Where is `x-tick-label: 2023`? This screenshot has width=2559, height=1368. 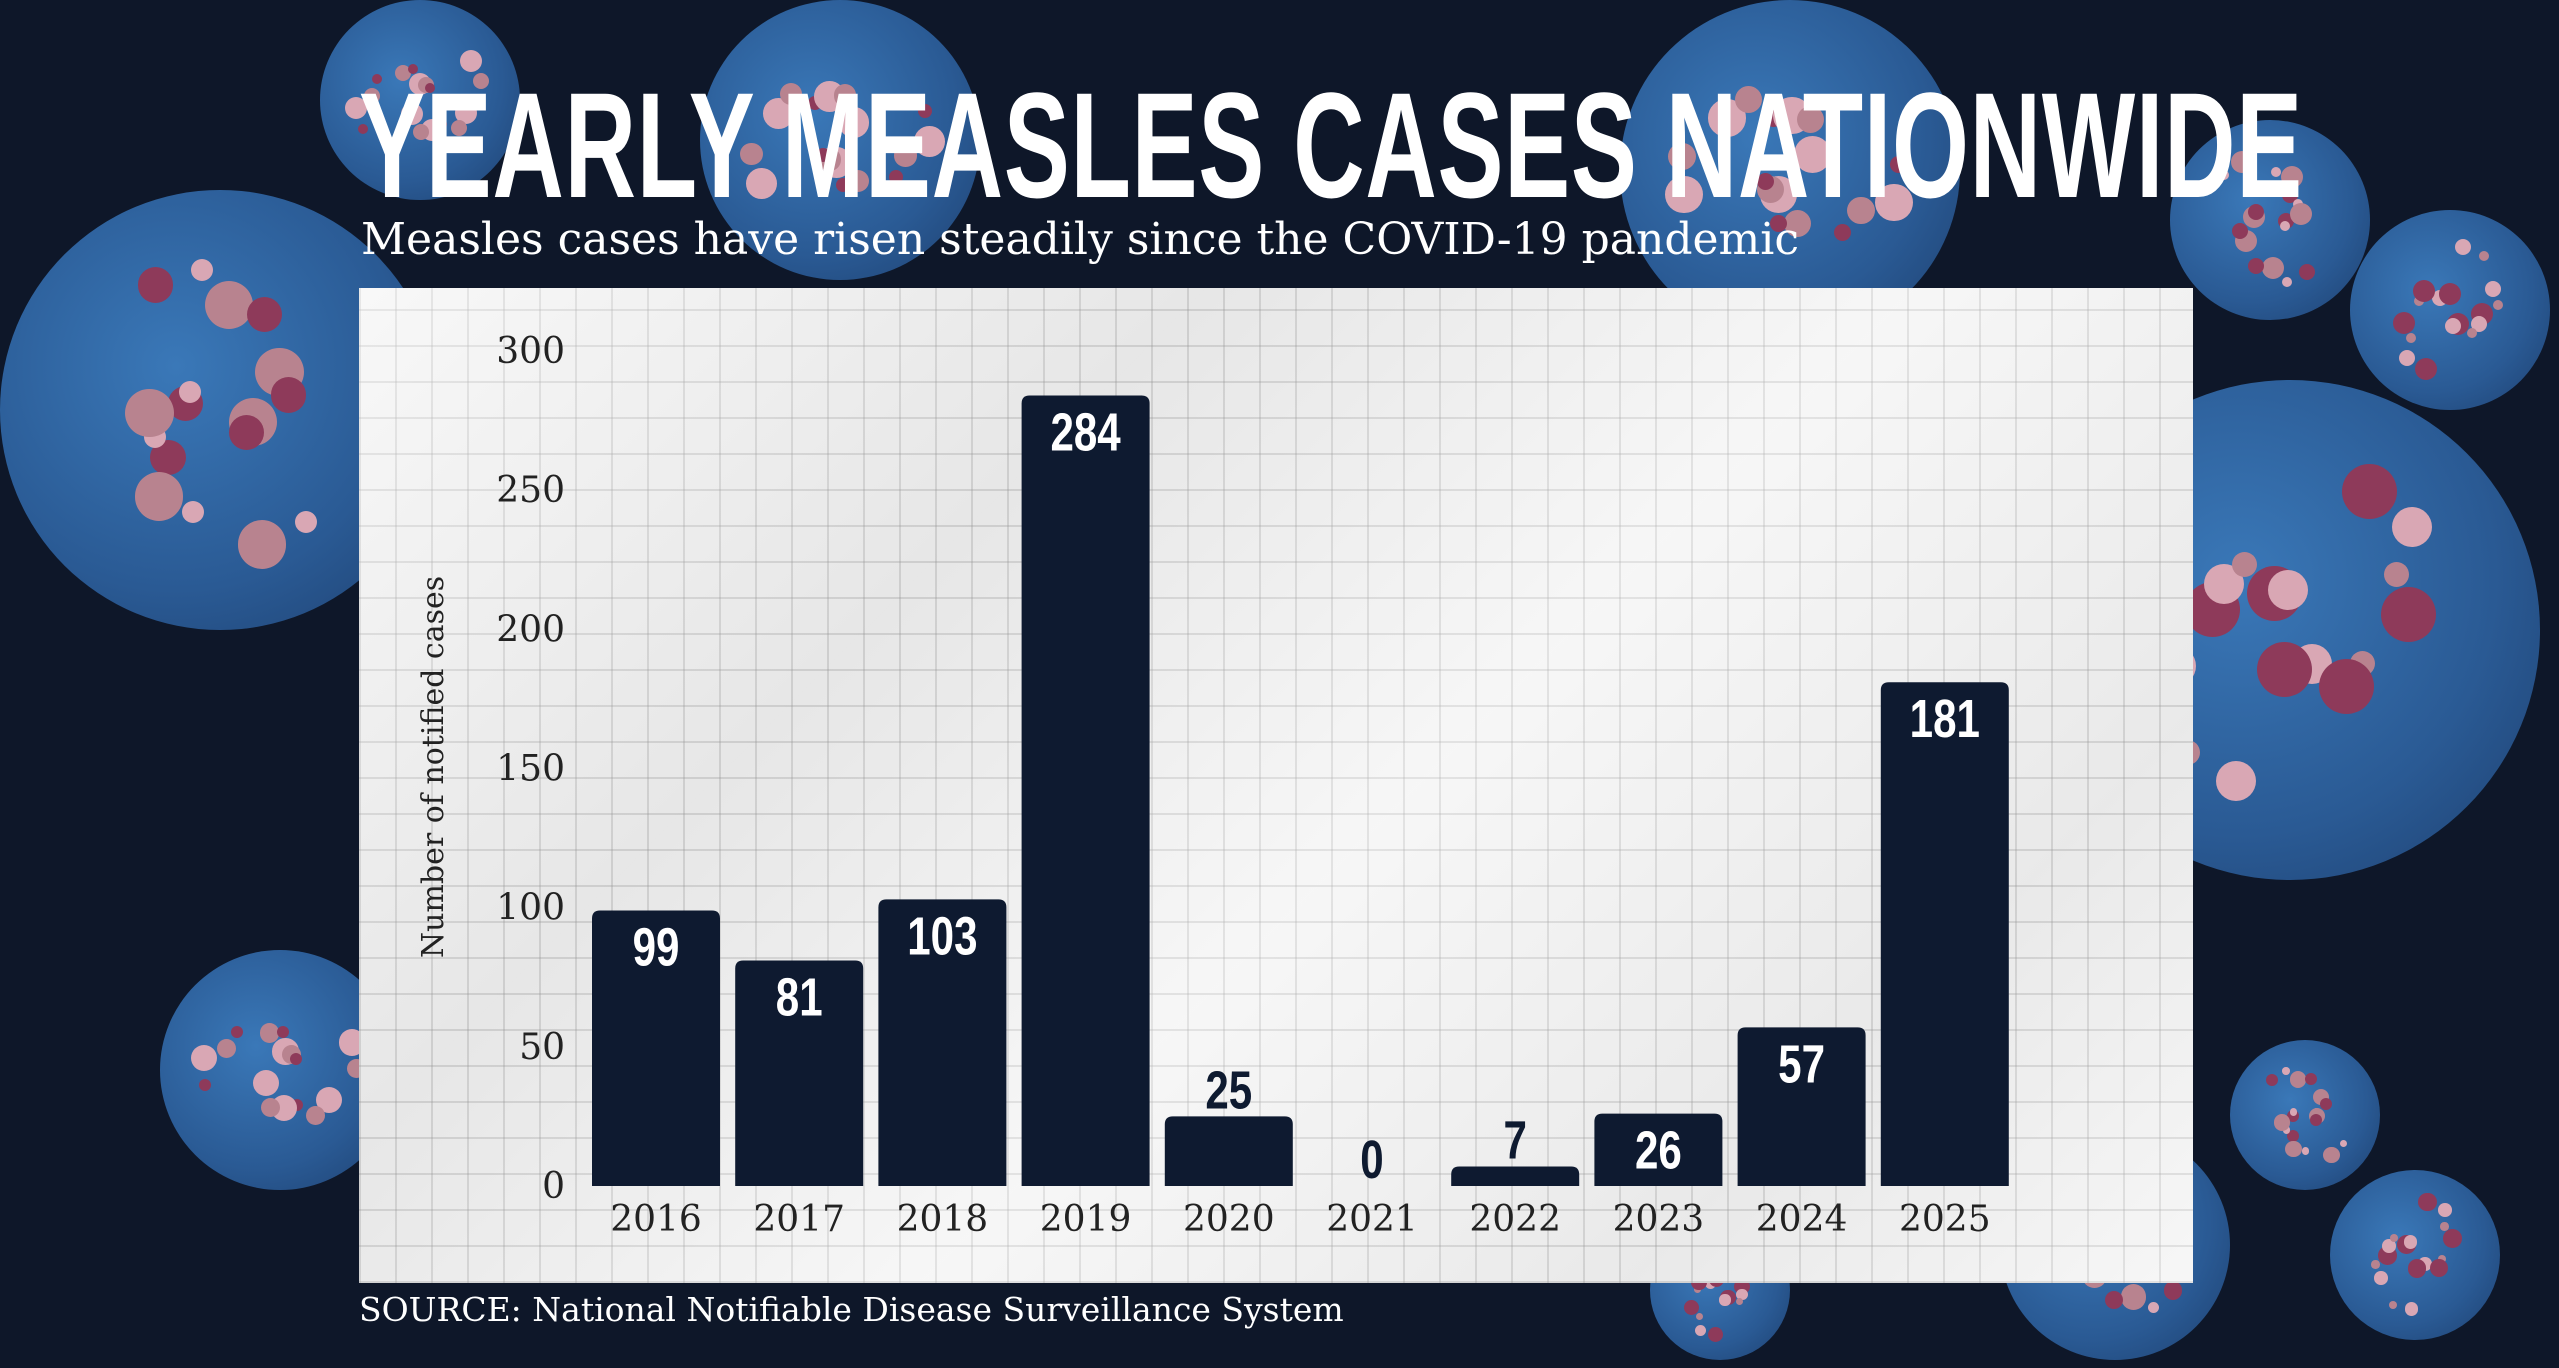
x-tick-label: 2023 is located at coordinates (1659, 1219).